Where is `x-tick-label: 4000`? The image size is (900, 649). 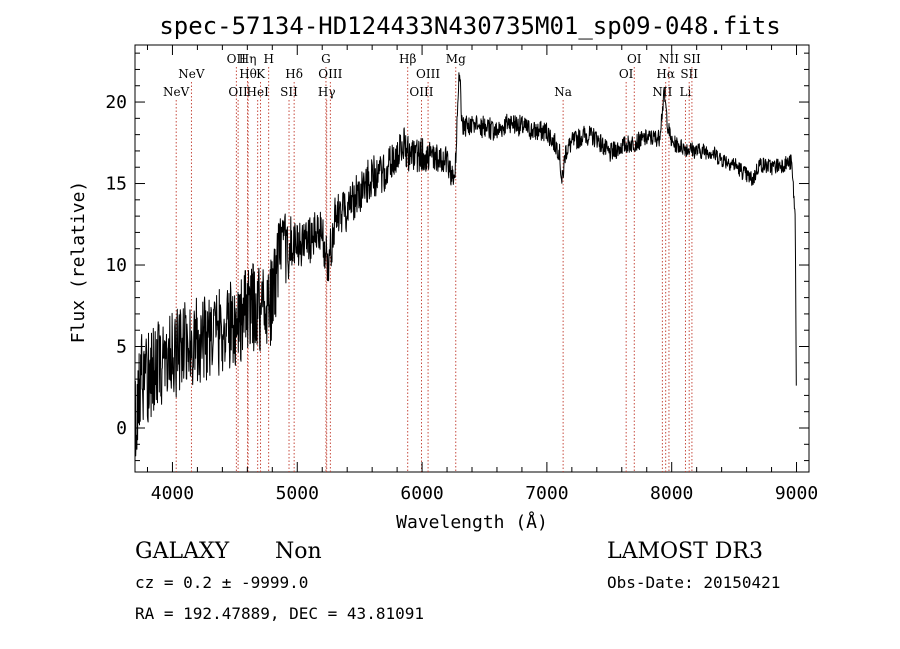 x-tick-label: 4000 is located at coordinates (172, 493).